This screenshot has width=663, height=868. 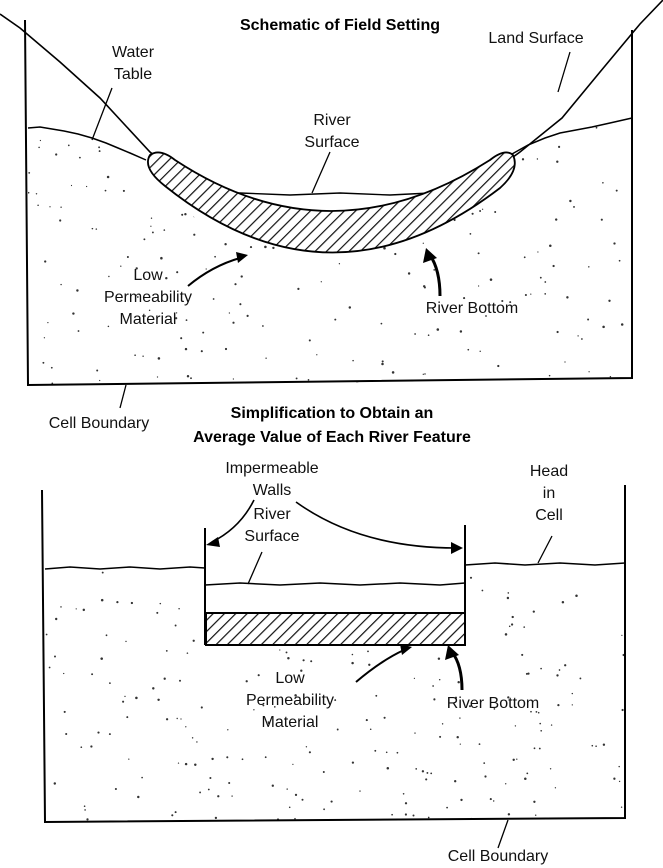 What do you see at coordinates (457, 548) in the screenshot?
I see `walls-arrowhead-right` at bounding box center [457, 548].